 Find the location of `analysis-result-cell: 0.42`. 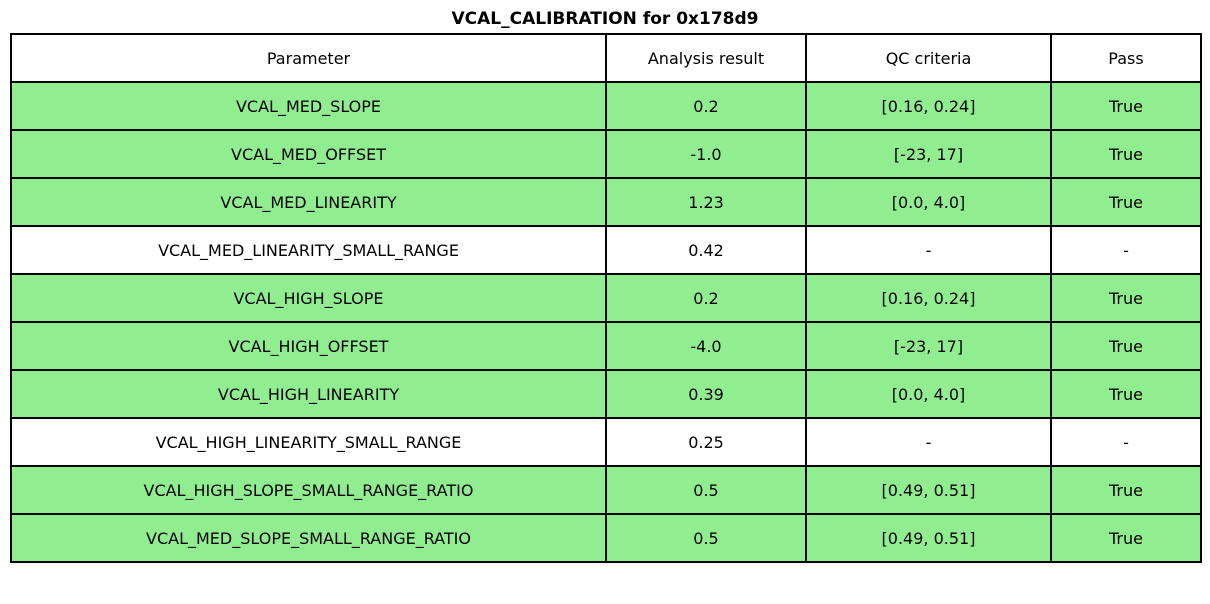

analysis-result-cell: 0.42 is located at coordinates (706, 250).